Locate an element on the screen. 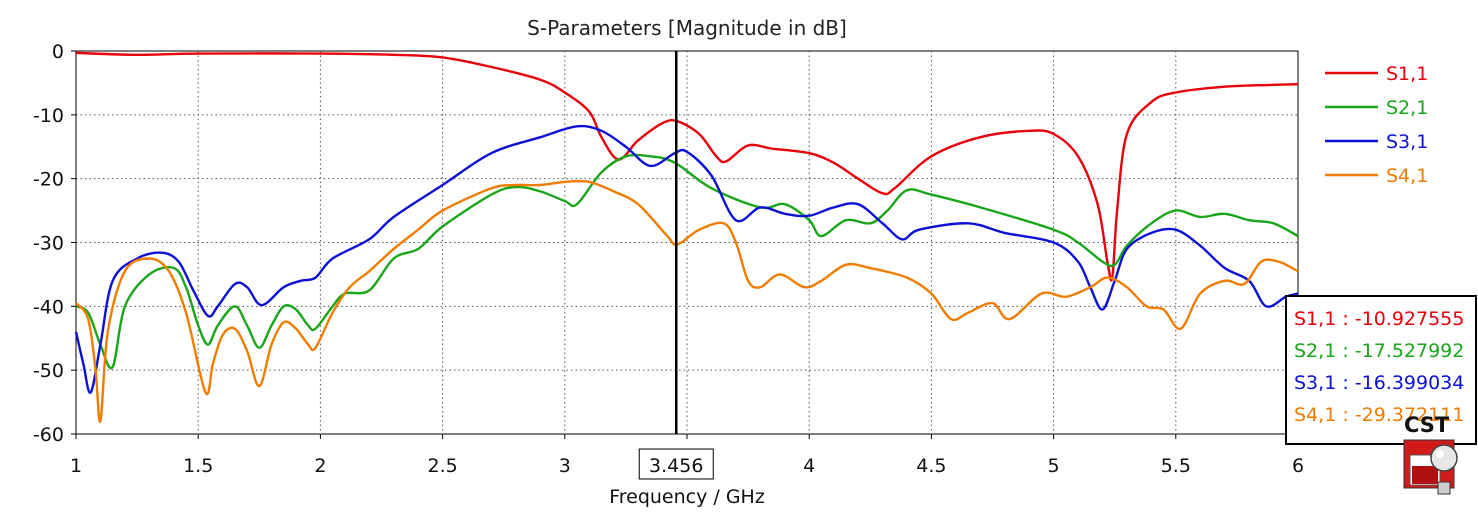 The width and height of the screenshot is (1478, 512). cst-logo: CST is located at coordinates (1430, 454).